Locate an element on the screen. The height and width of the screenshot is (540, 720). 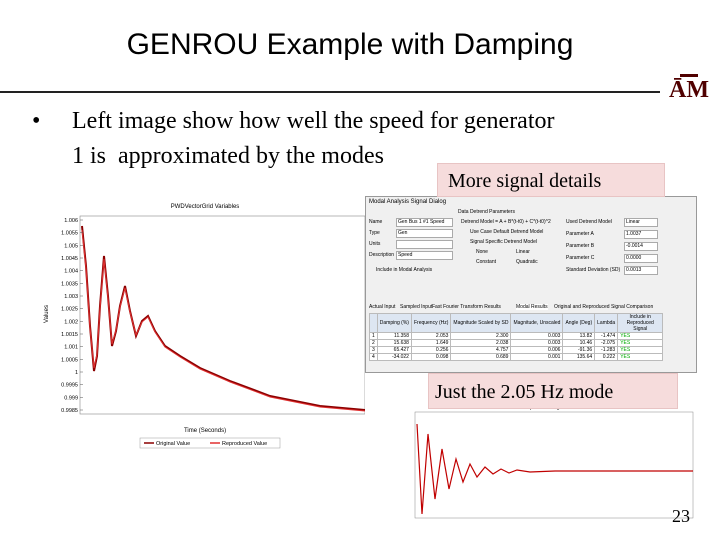
bullet-line: 1 is approximated by the modes is located at coordinates (228, 156).